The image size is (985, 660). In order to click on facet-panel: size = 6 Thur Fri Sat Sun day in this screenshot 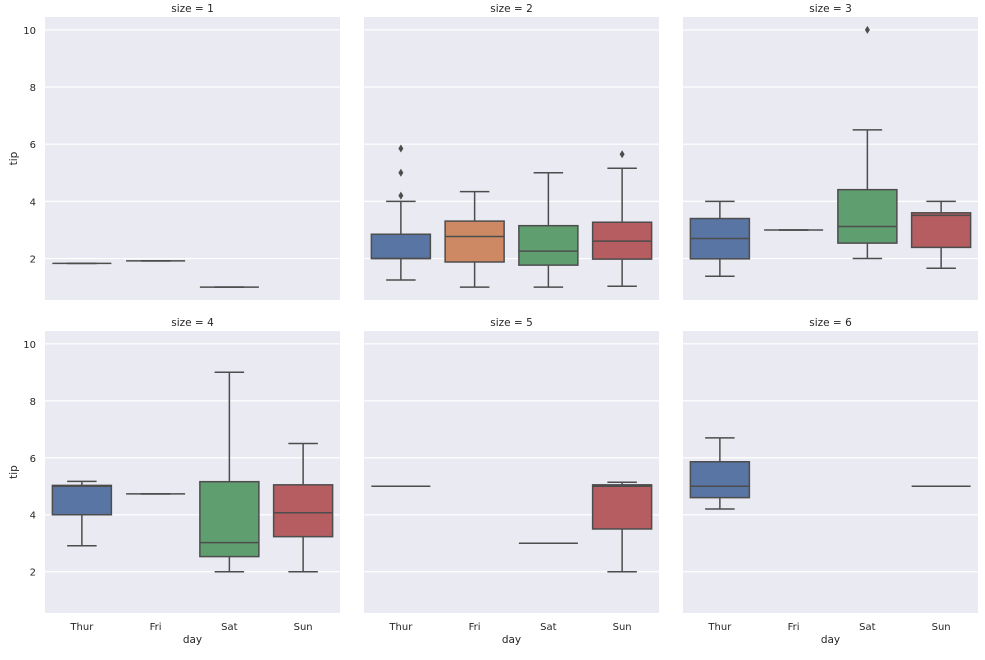, I will do `click(830, 481)`.